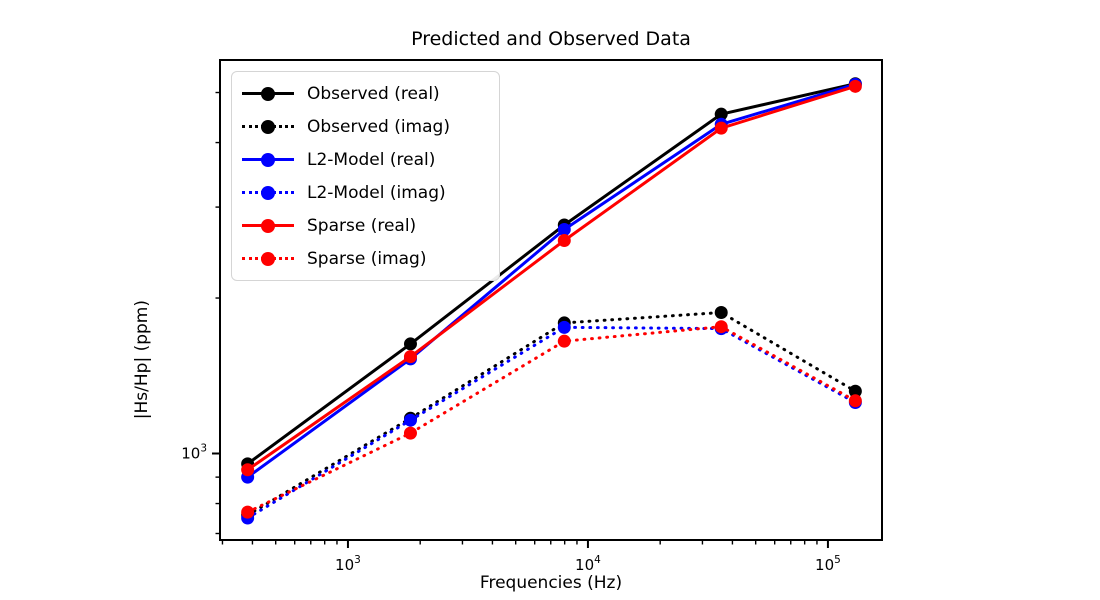  I want to click on legend-label-sparse-imag: Sparse (imag), so click(367, 258).